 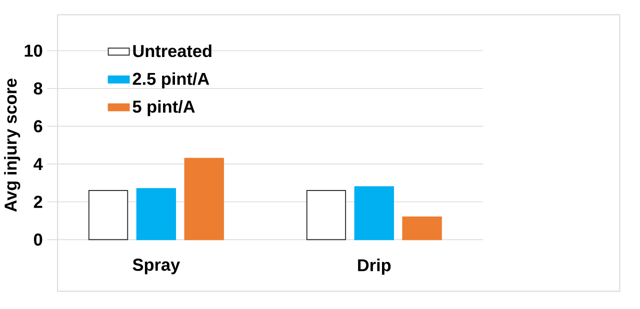 What do you see at coordinates (38, 202) in the screenshot?
I see `y-tick-label: 2` at bounding box center [38, 202].